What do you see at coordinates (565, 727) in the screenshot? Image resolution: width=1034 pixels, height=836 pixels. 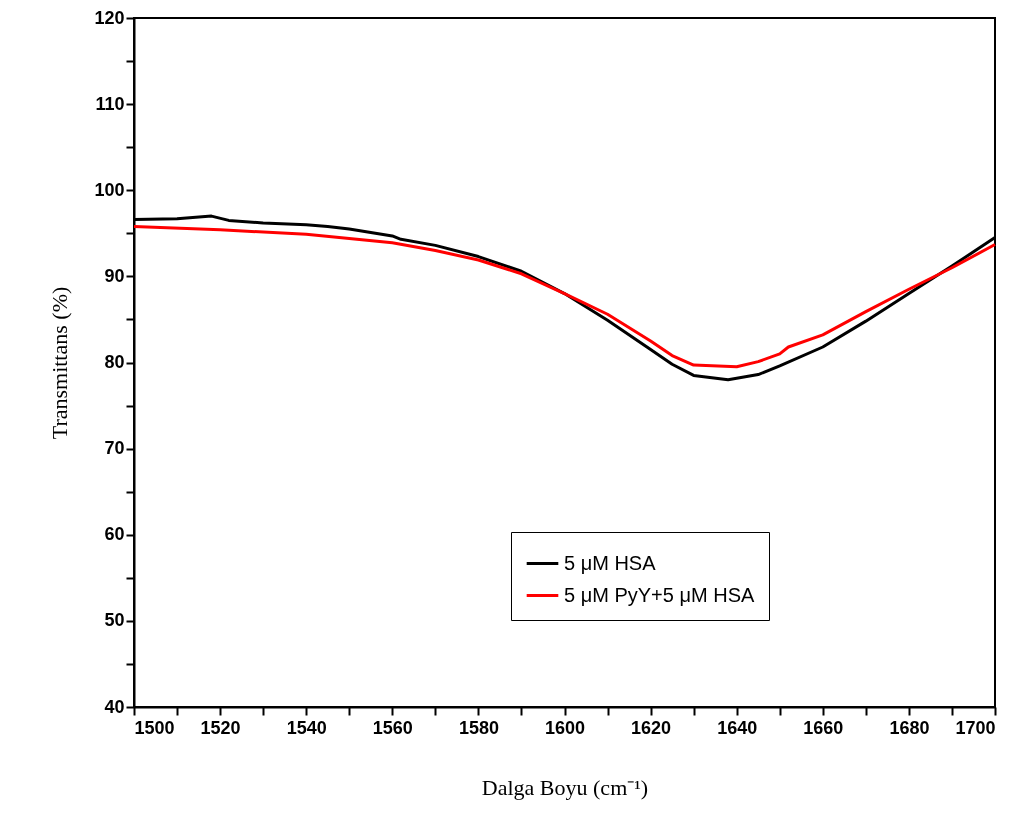 I see `x-tick-label: 1600` at bounding box center [565, 727].